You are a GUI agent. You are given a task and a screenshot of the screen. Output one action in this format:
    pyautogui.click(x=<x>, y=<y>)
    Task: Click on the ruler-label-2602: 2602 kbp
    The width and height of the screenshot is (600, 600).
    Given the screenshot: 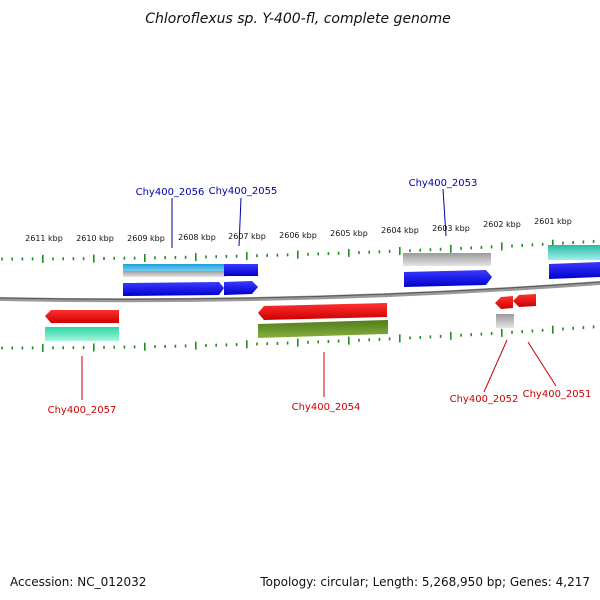 What is the action you would take?
    pyautogui.click(x=502, y=224)
    